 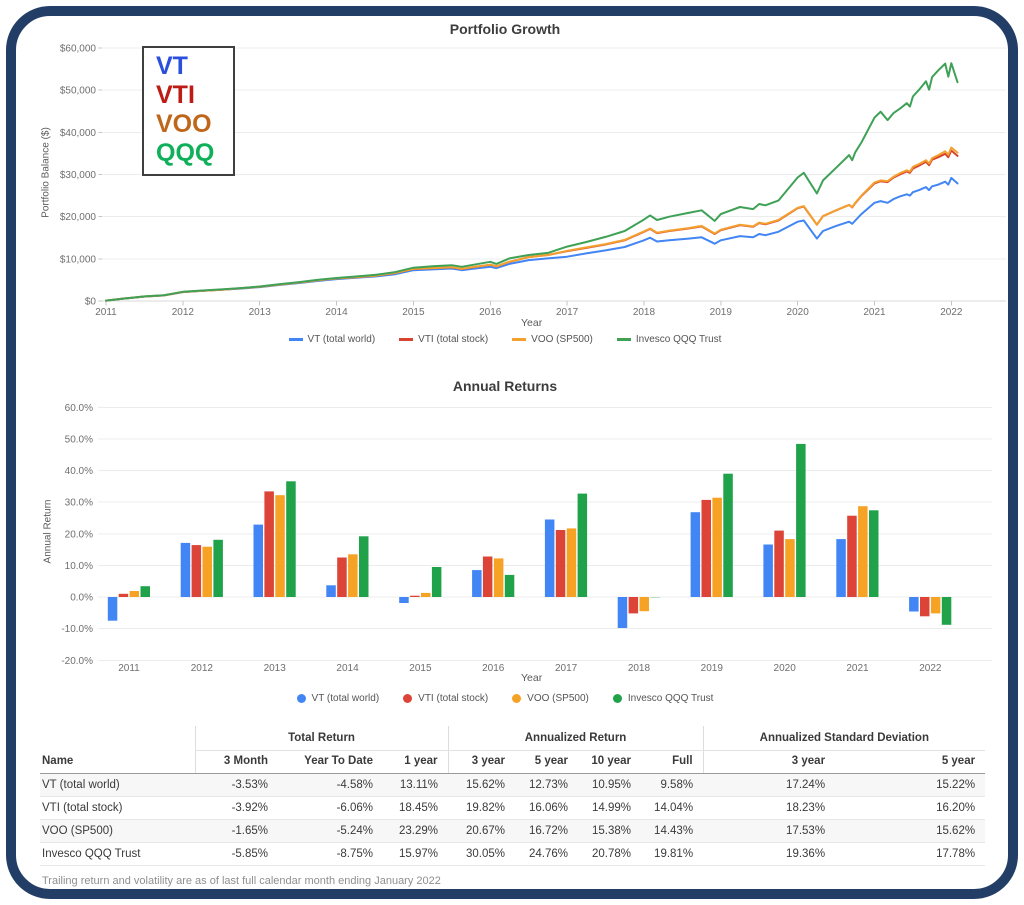 What do you see at coordinates (910, 854) in the screenshot?
I see `table-cell: 17.78%` at bounding box center [910, 854].